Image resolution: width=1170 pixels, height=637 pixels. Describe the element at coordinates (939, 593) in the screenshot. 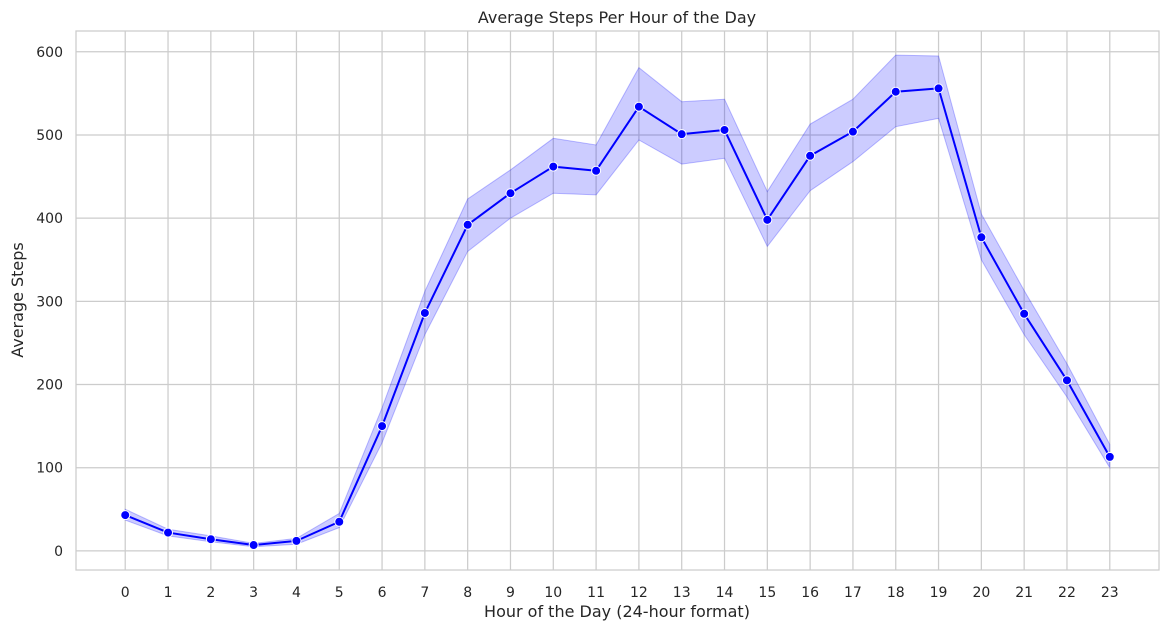

I see `x-tick-label: 19` at that location.